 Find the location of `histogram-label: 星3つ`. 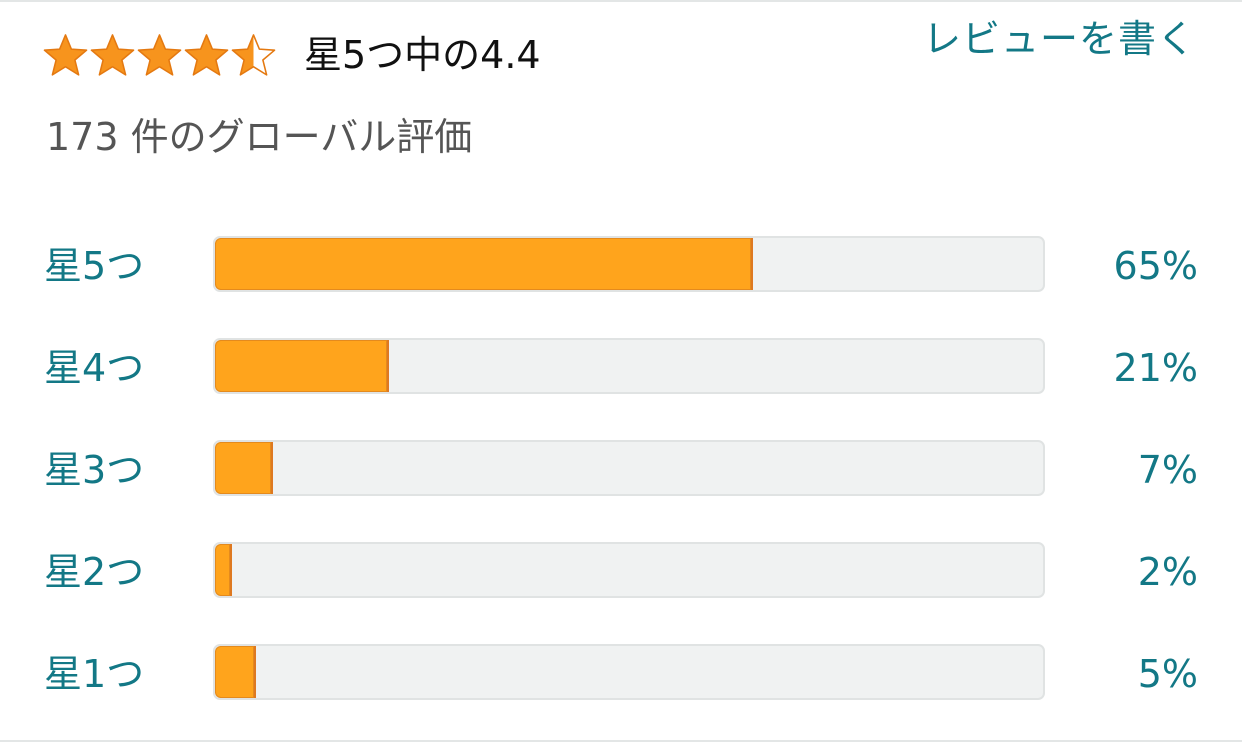

histogram-label: 星3つ is located at coordinates (94, 470).